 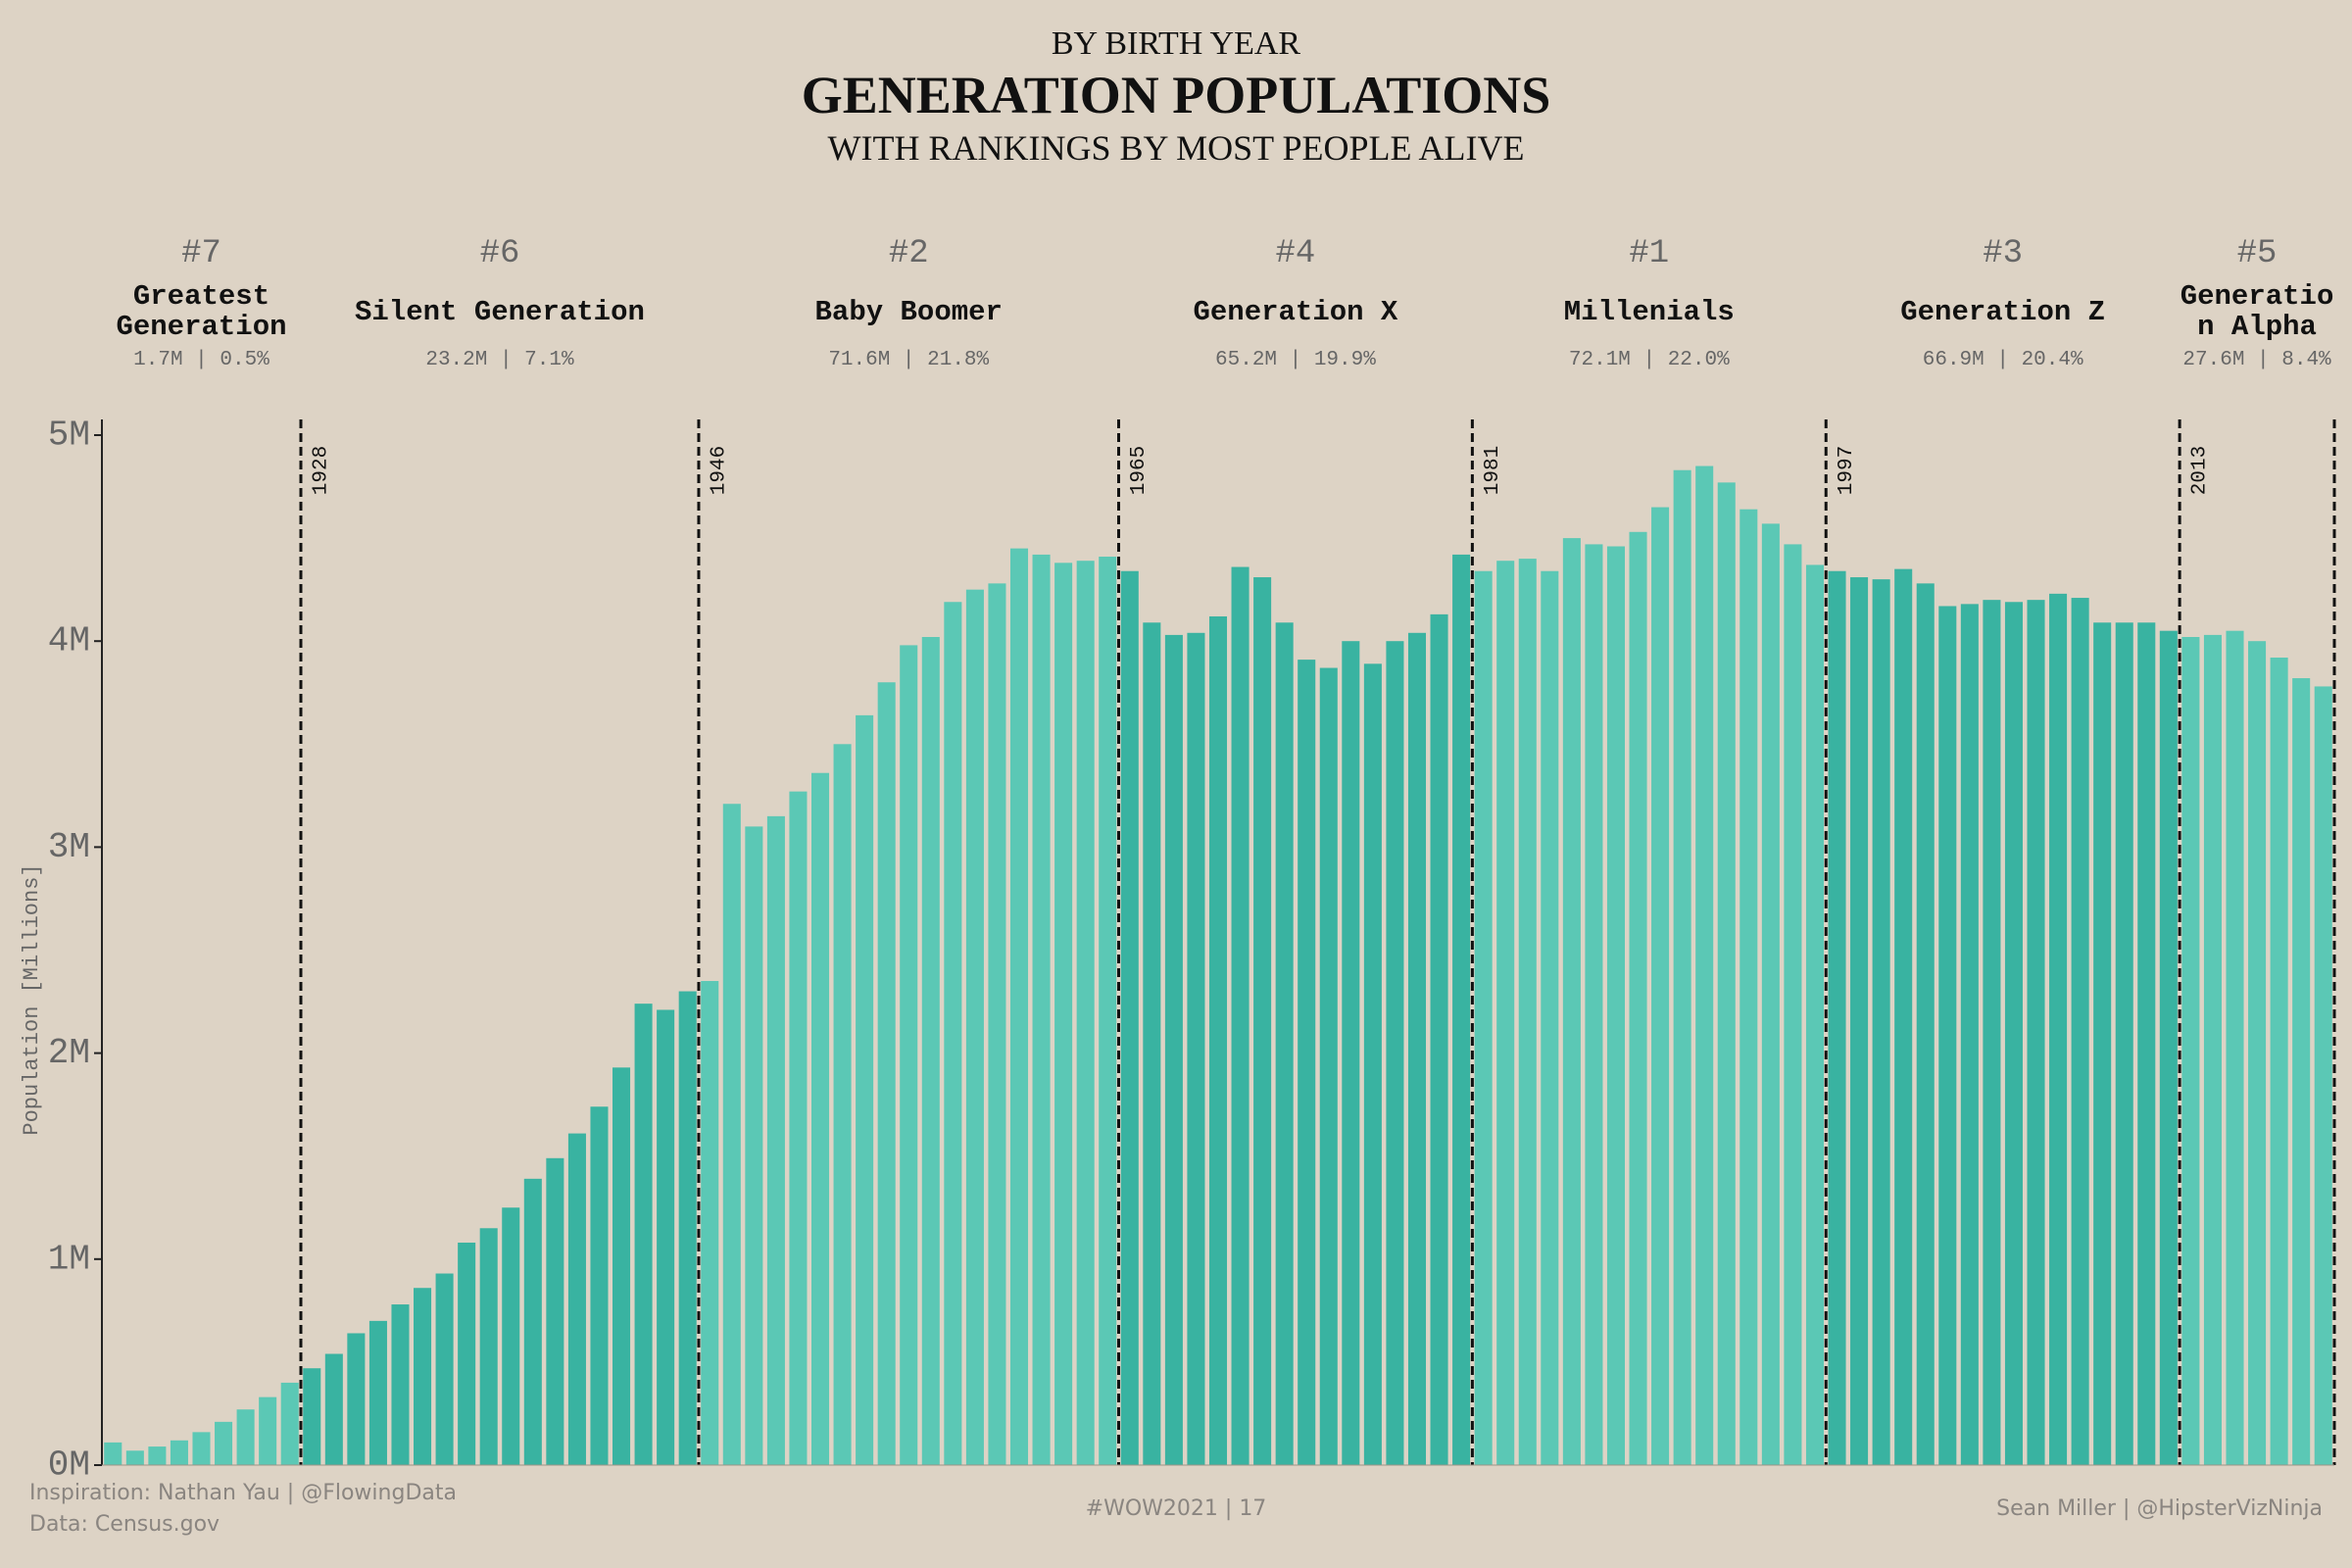 What do you see at coordinates (2257, 253) in the screenshot?
I see `generation-rank: #5` at bounding box center [2257, 253].